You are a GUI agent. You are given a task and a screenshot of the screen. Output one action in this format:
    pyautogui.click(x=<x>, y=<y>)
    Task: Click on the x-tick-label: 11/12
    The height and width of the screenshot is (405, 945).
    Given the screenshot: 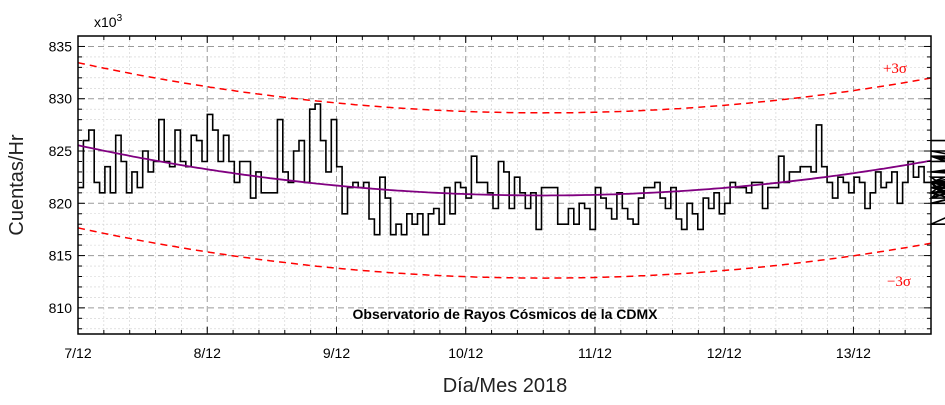 What is the action you would take?
    pyautogui.click(x=595, y=353)
    